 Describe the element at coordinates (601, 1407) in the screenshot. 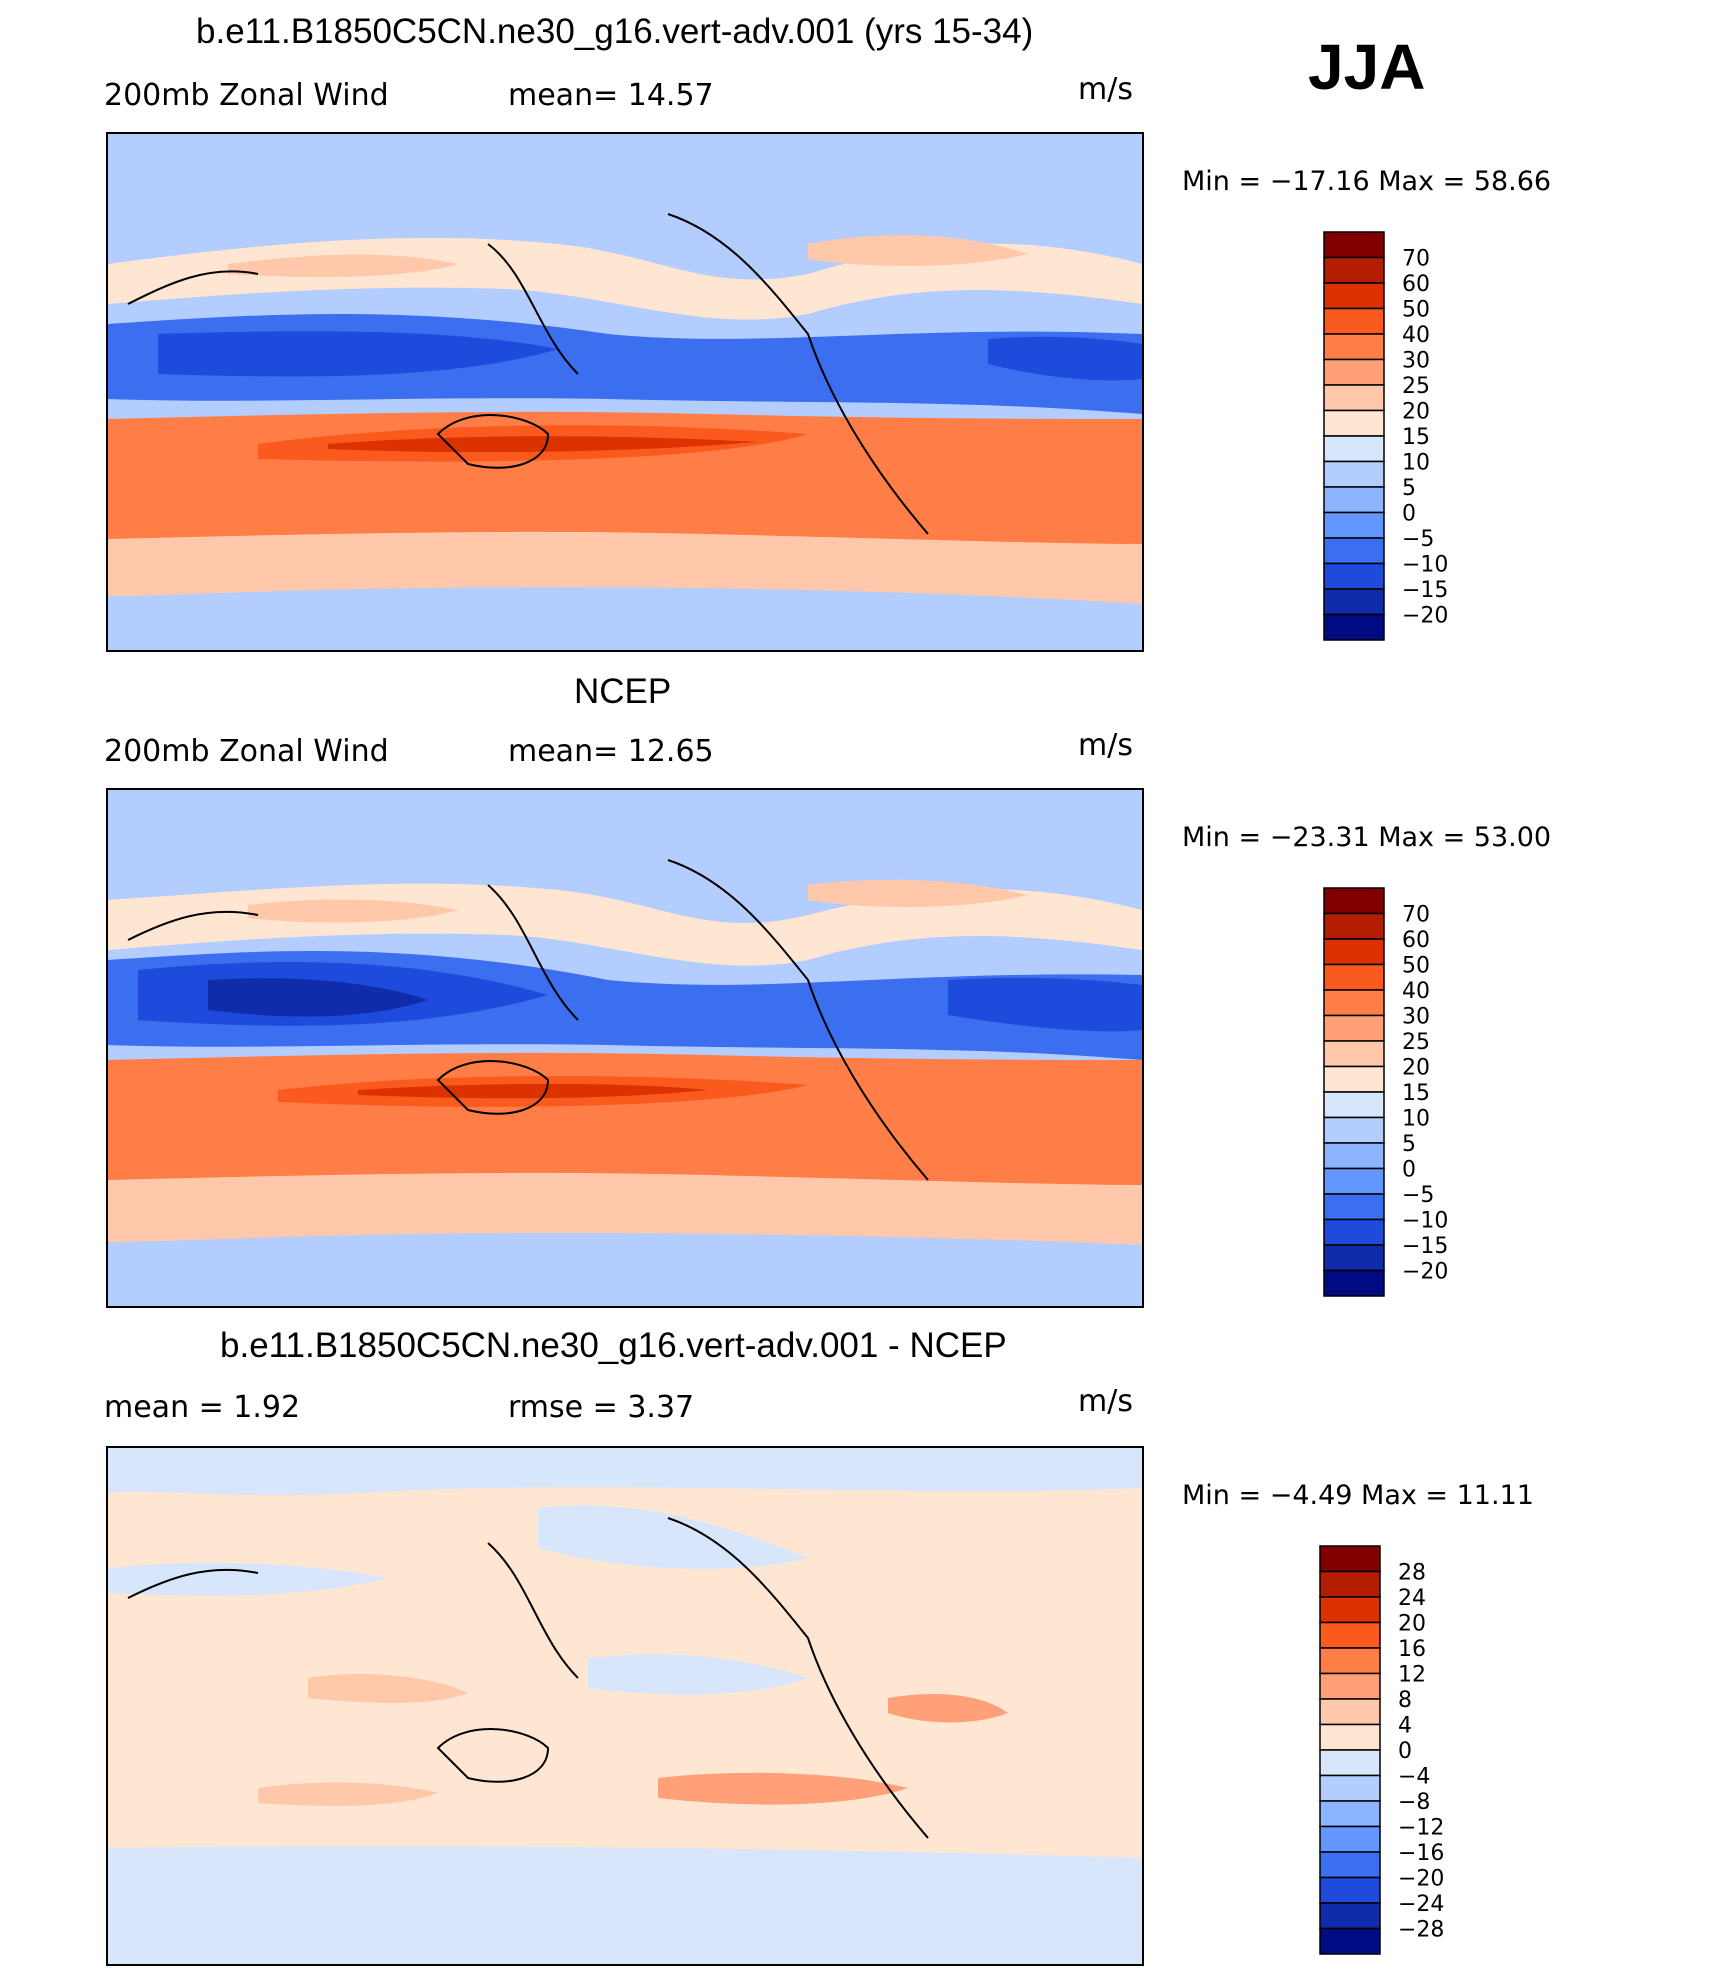

I see `panel3-rmse-label: rmse = 3.37` at that location.